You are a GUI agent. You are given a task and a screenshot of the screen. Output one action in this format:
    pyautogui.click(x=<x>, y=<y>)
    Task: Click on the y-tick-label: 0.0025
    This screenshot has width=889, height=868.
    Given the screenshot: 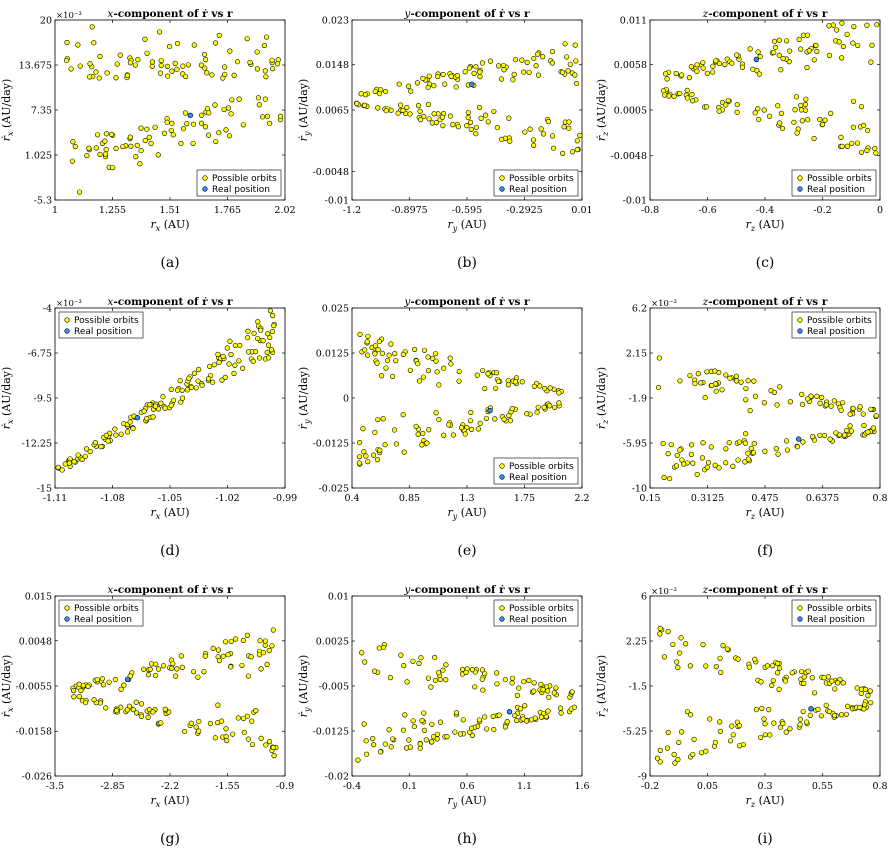 What is the action you would take?
    pyautogui.click(x=332, y=642)
    